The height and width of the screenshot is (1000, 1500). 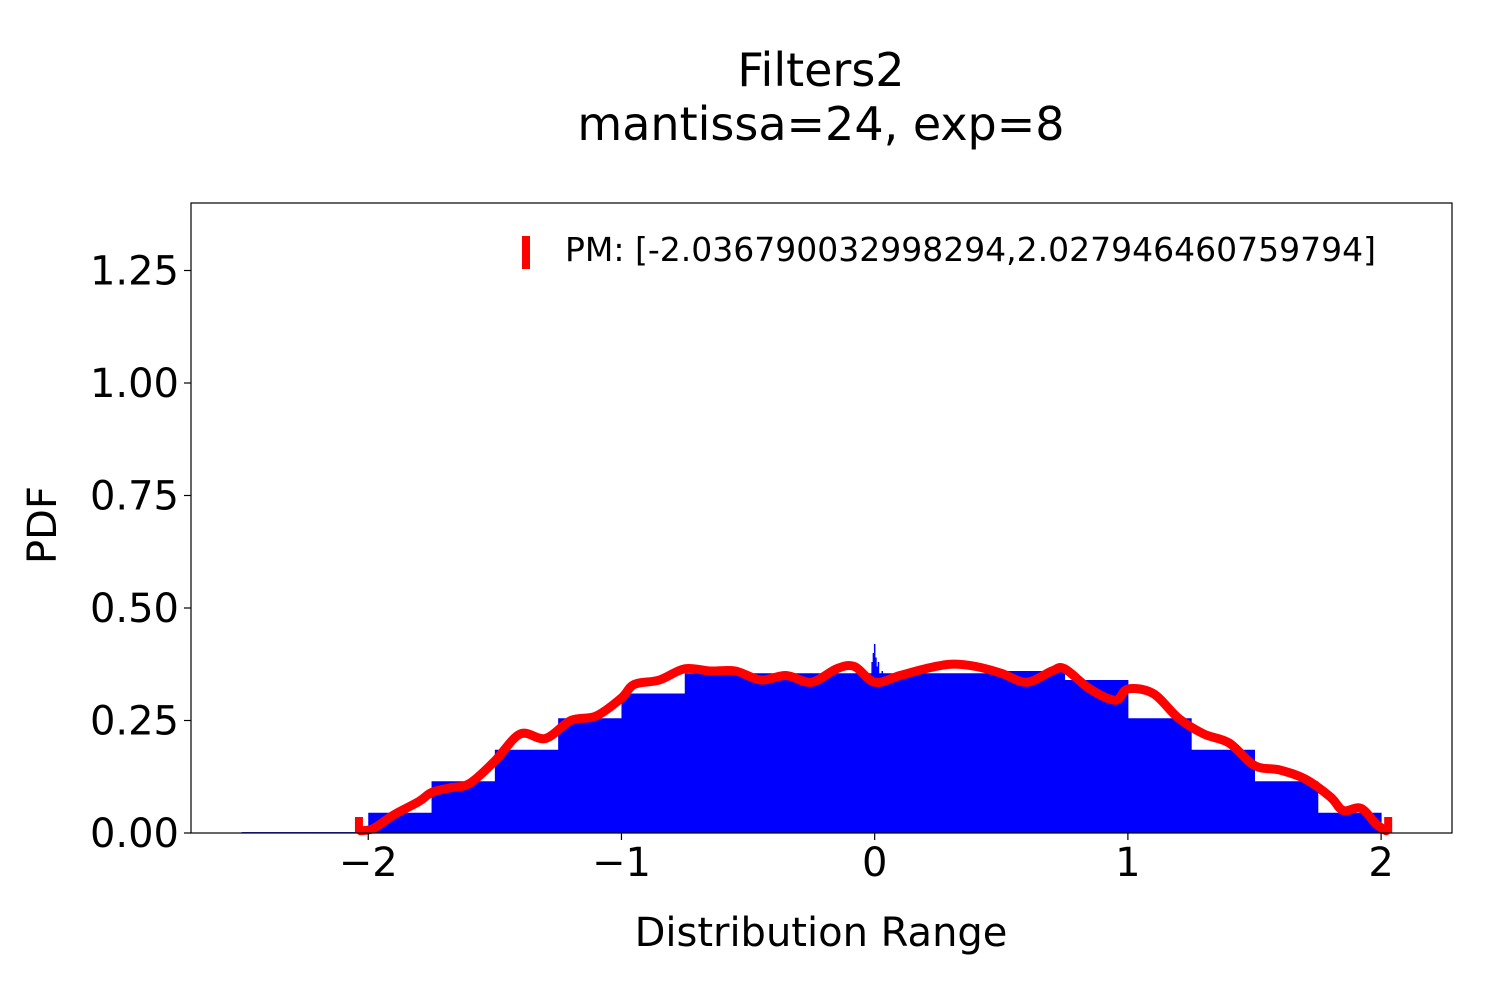 I want to click on y-axis-label: PDF, so click(x=43, y=525).